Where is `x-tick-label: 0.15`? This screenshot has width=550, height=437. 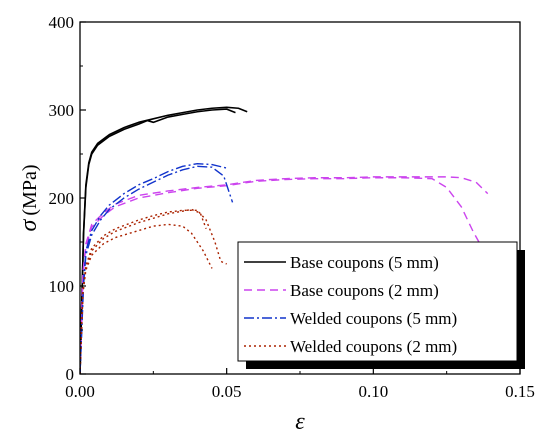 x-tick-label: 0.15 is located at coordinates (520, 391).